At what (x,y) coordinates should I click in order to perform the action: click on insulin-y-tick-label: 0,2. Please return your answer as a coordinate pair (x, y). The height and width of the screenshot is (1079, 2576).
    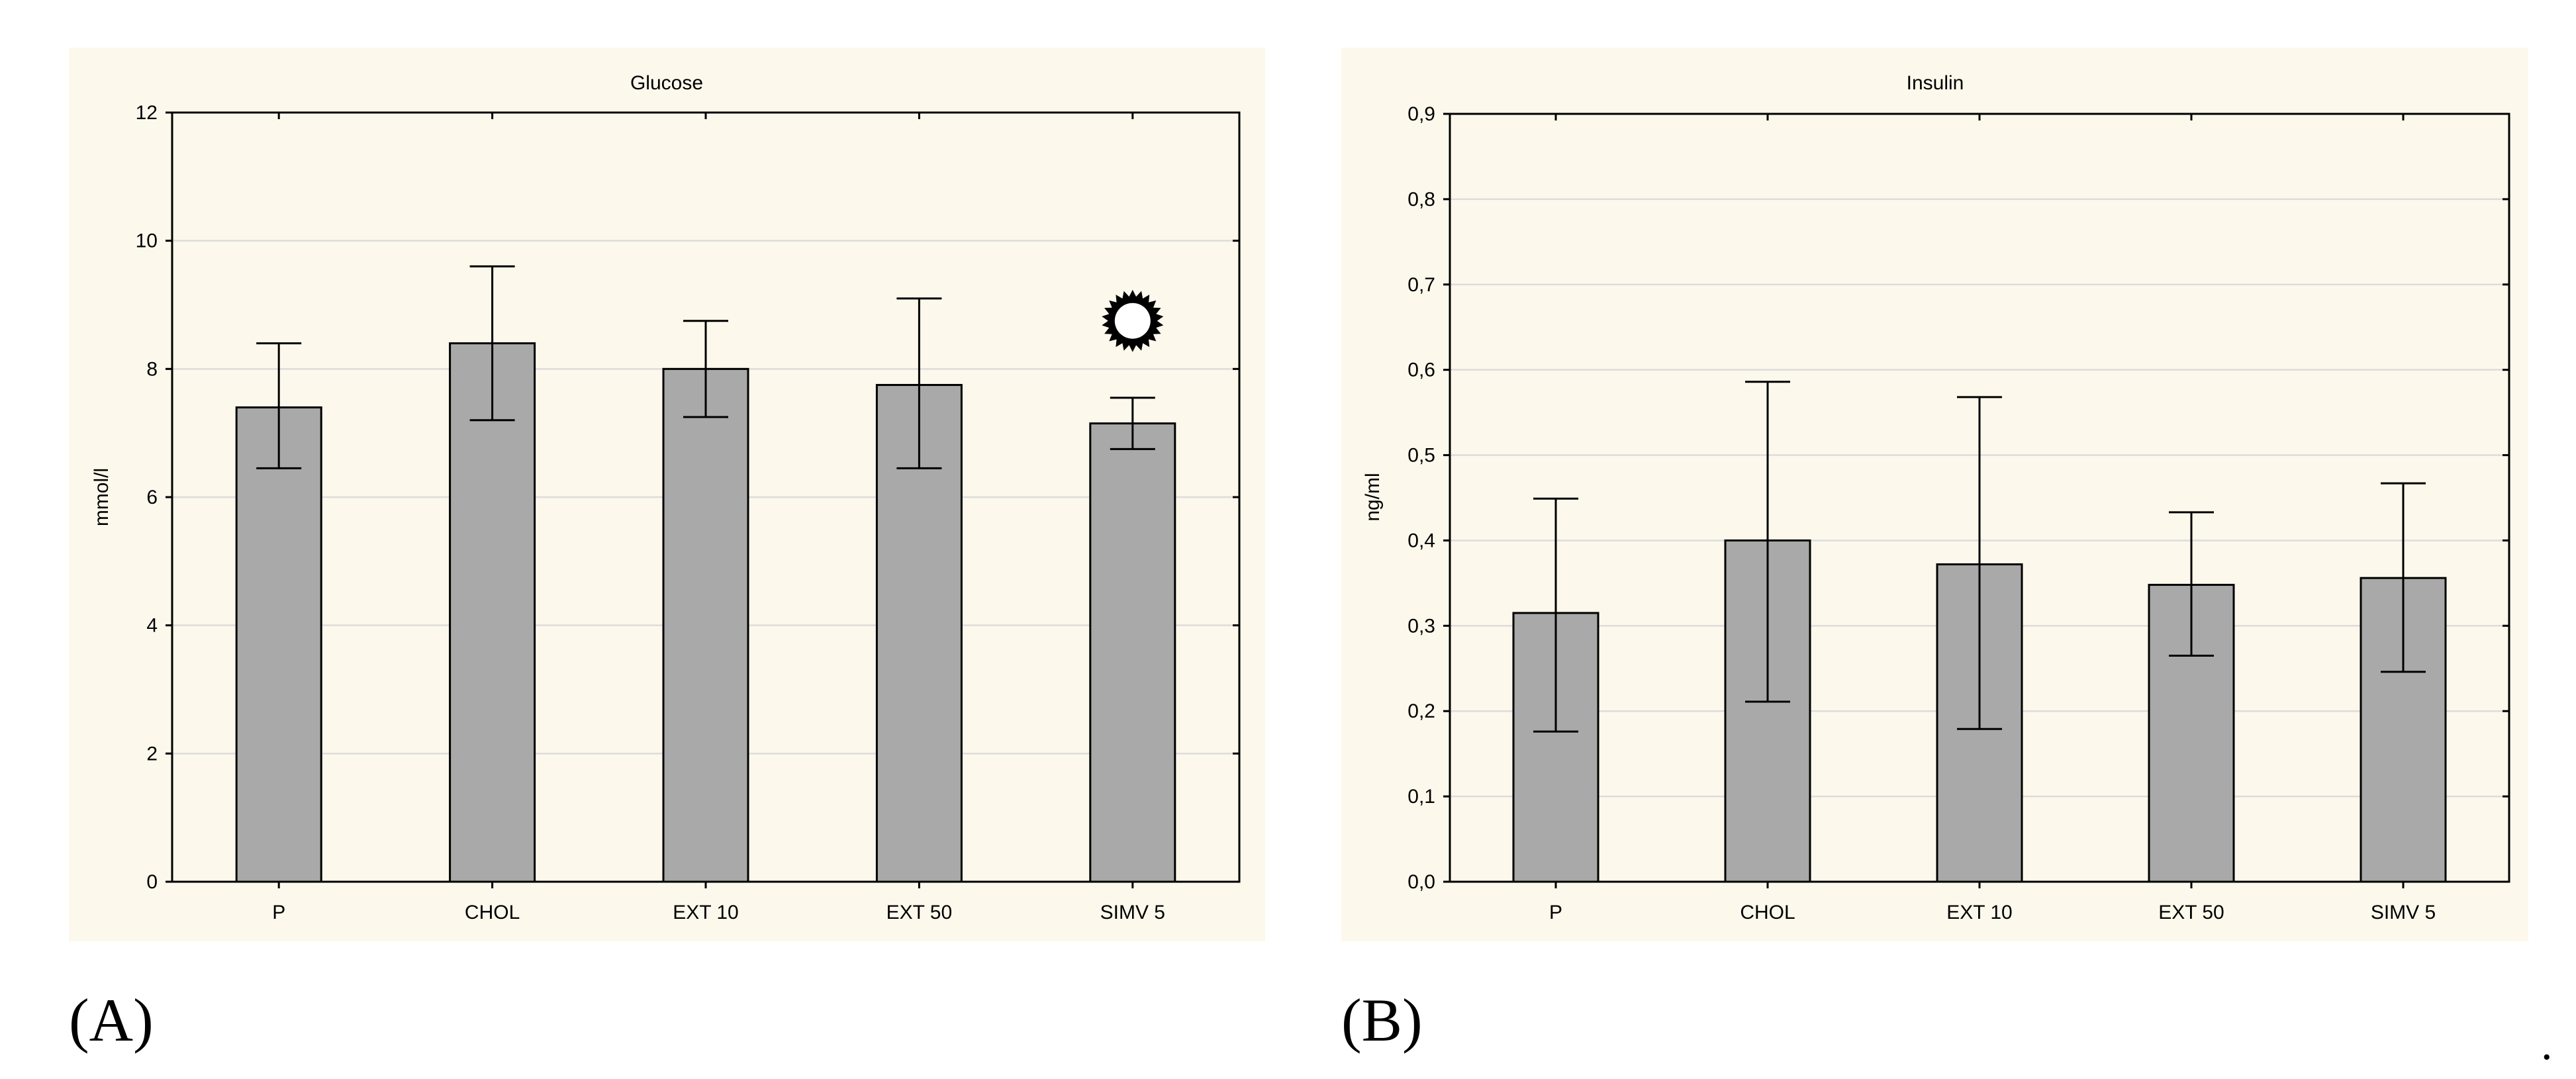
    Looking at the image, I should click on (1421, 711).